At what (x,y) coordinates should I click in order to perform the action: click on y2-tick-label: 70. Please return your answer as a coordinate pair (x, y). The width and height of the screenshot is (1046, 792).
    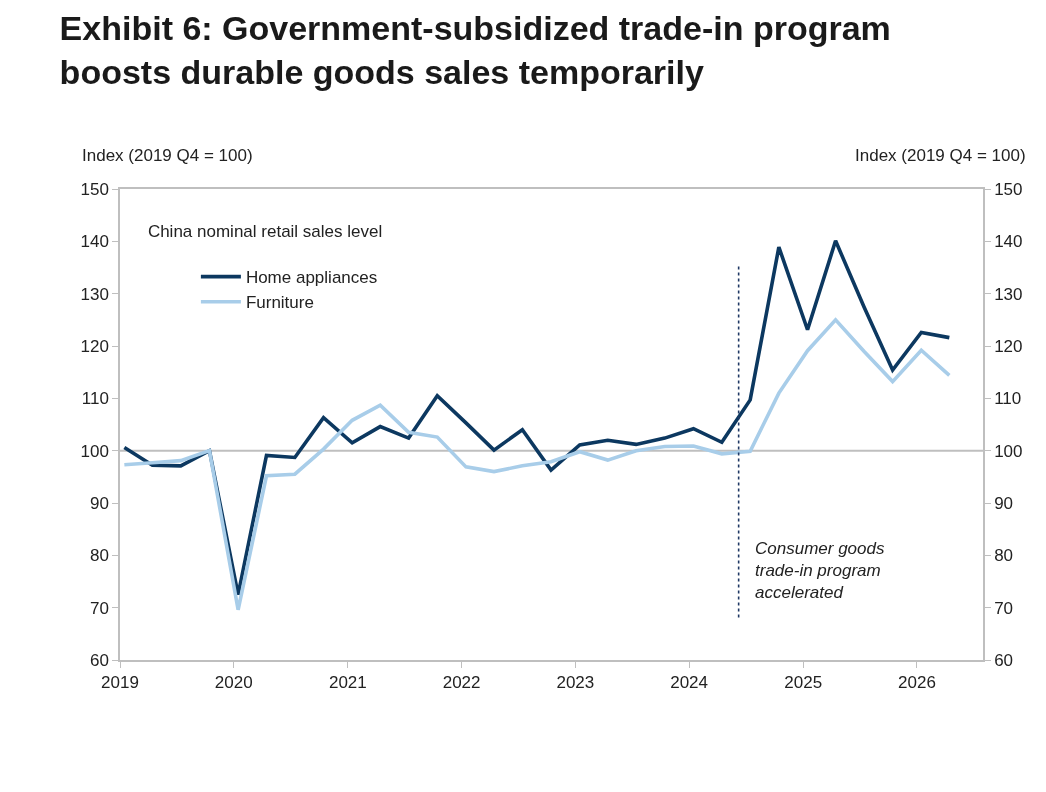
    Looking at the image, I should click on (1004, 608).